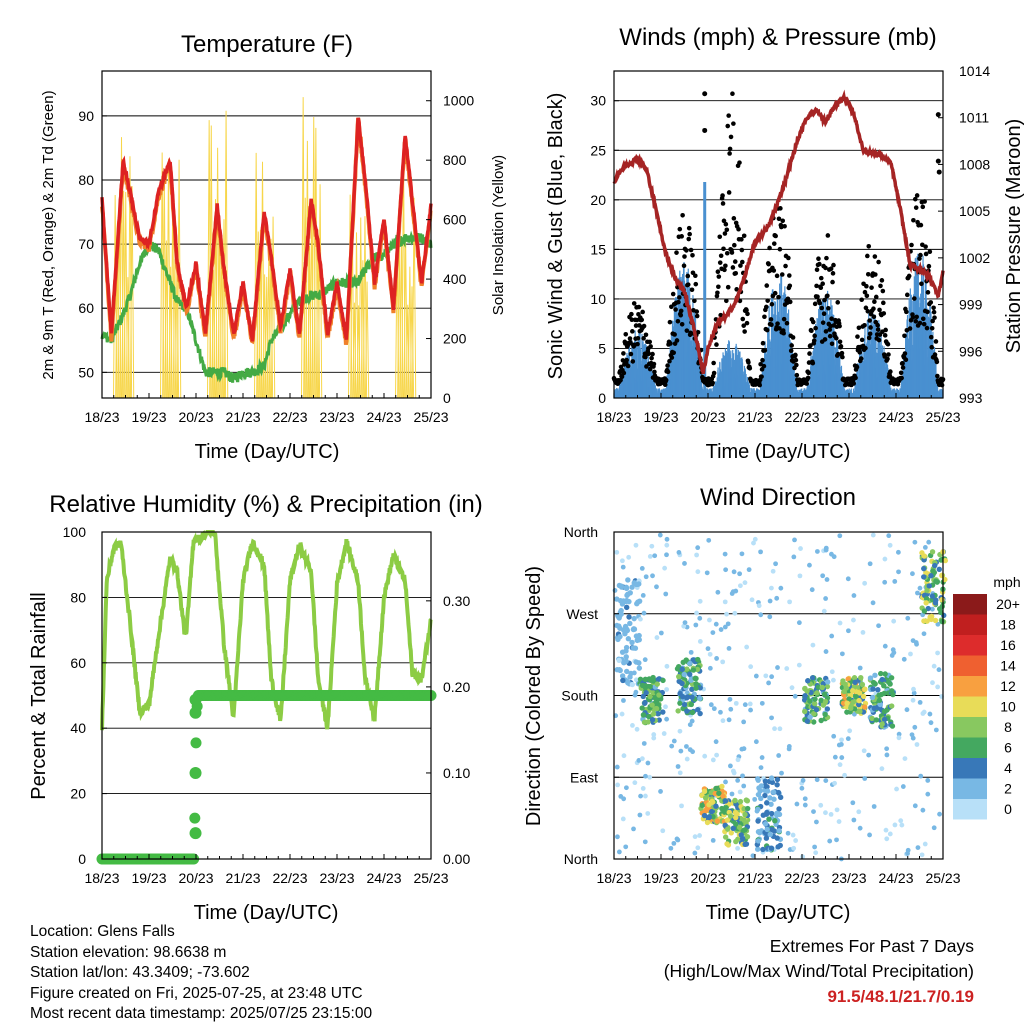 Image resolution: width=1024 pixels, height=1025 pixels. Describe the element at coordinates (414, 298) in the screenshot. I see `solar-insolation-line` at that location.